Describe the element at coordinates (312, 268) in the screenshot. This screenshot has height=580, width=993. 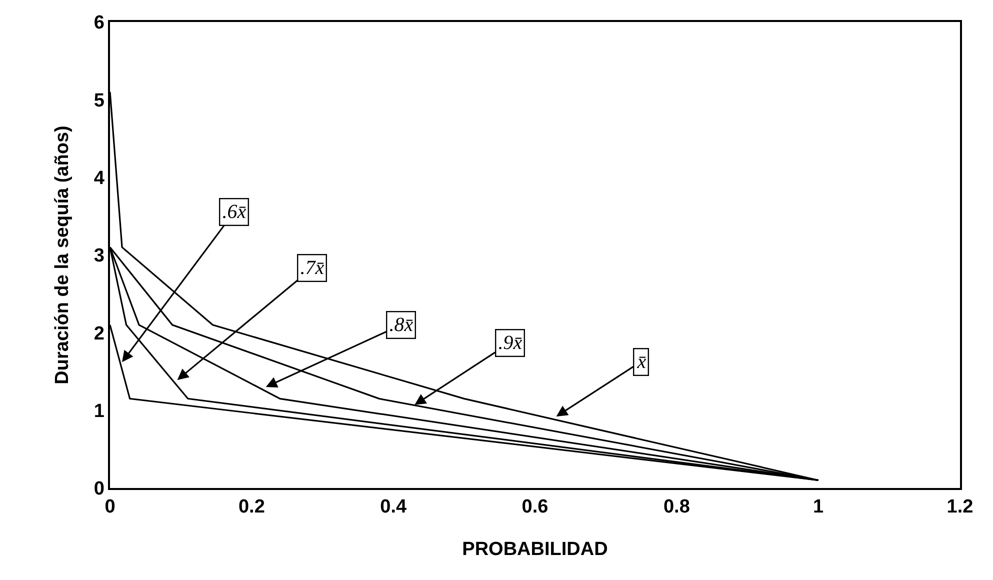
I see `annotation: .7x̄` at that location.